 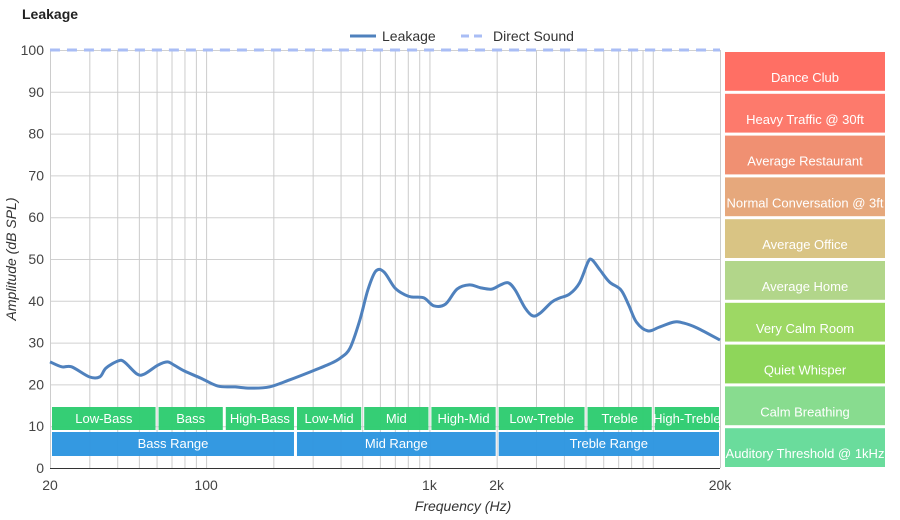 What do you see at coordinates (805, 244) in the screenshot?
I see `reference-level-label: Average Office` at bounding box center [805, 244].